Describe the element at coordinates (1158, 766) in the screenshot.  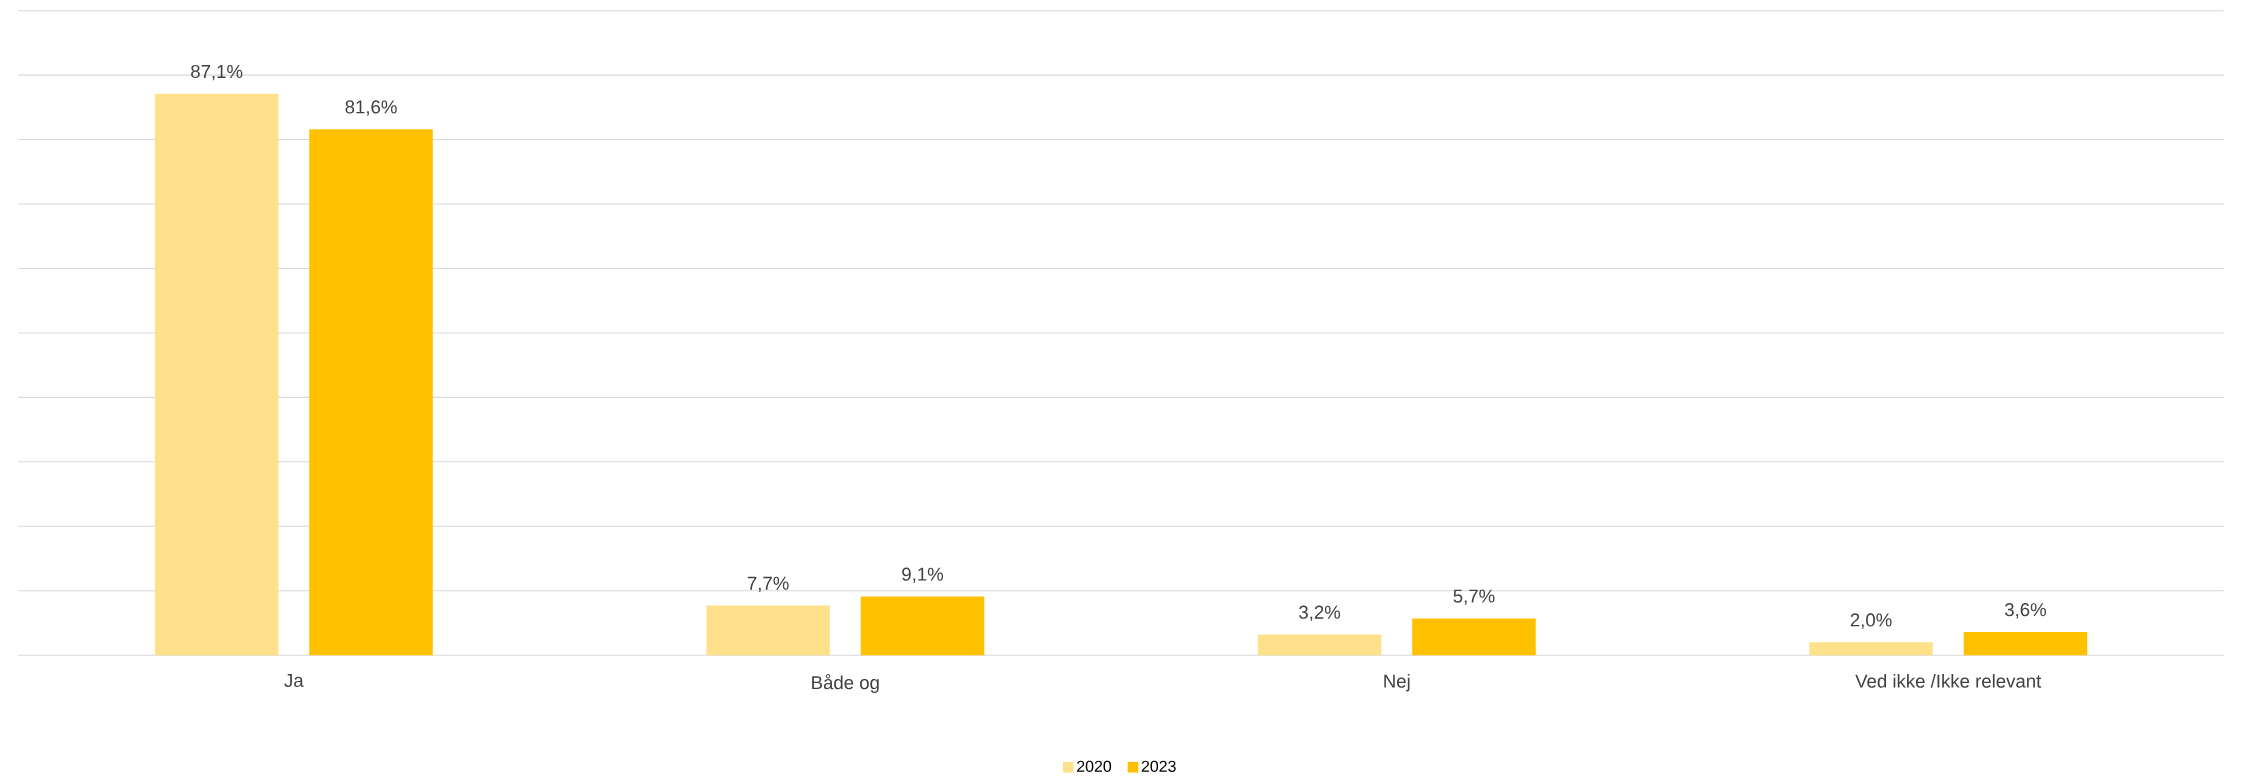
I see `legend-label: 2023` at that location.